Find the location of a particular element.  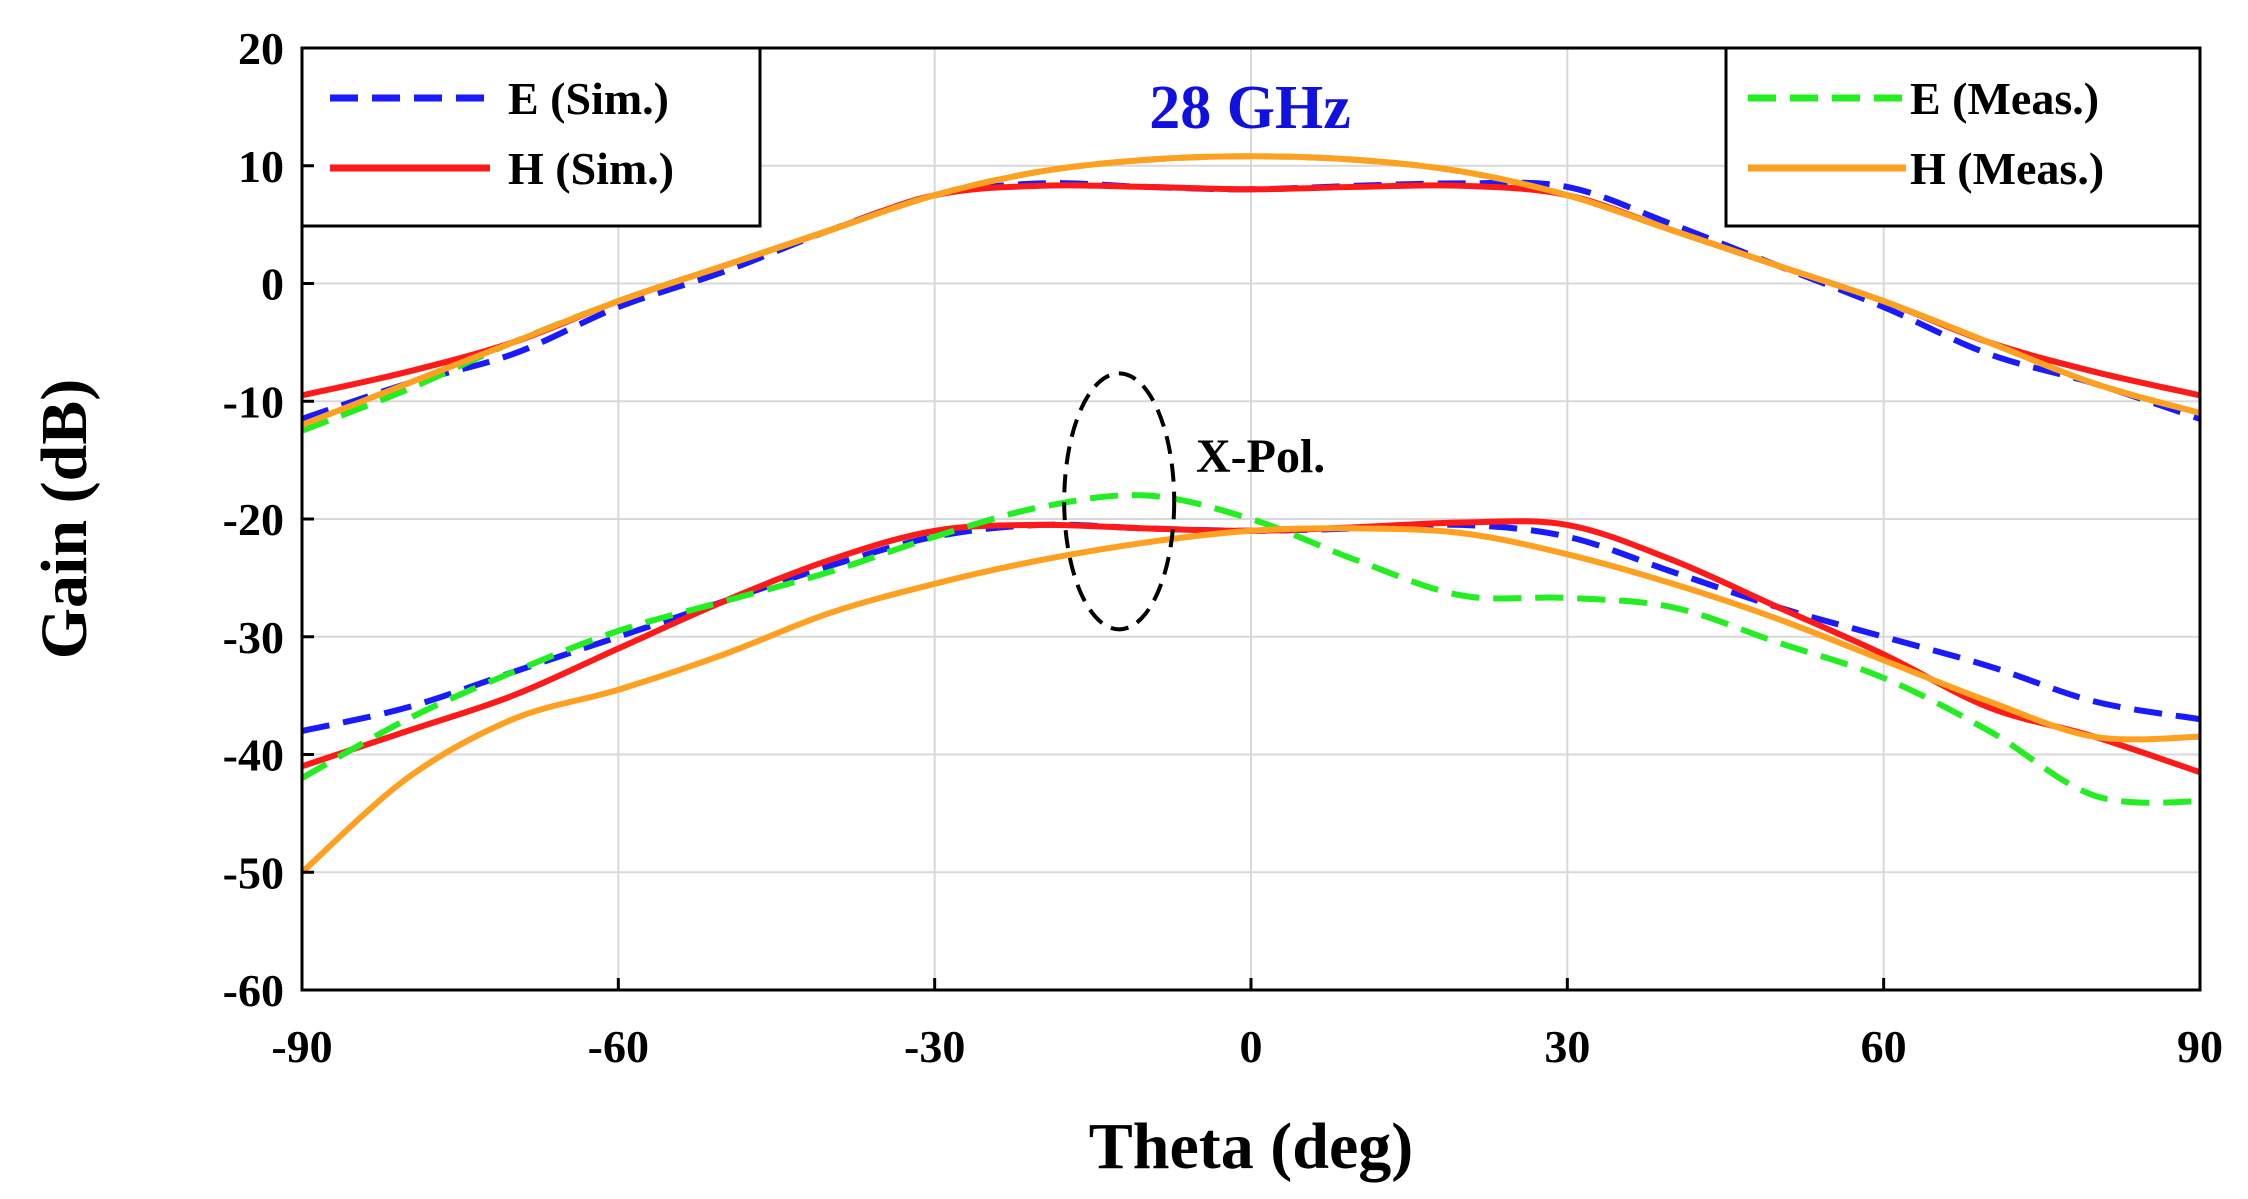

x-tick-label: 60 is located at coordinates (1884, 1046).